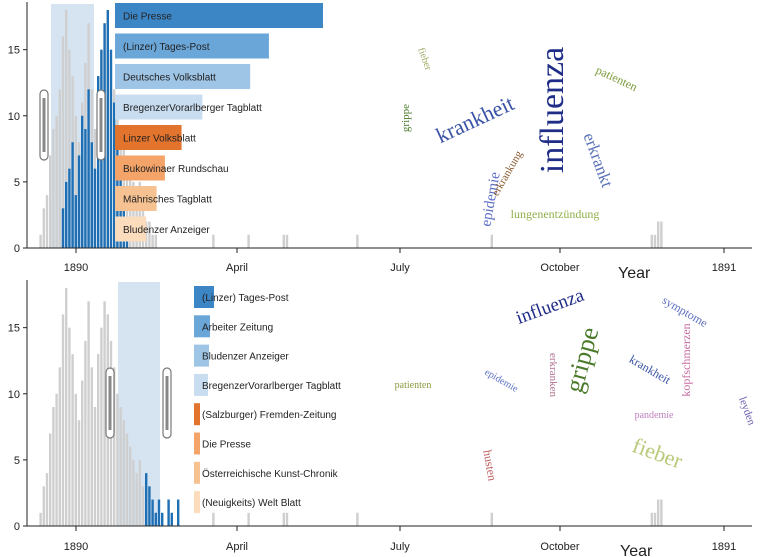 The height and width of the screenshot is (557, 770). What do you see at coordinates (746, 411) in the screenshot?
I see `word-leyden: leyden` at bounding box center [746, 411].